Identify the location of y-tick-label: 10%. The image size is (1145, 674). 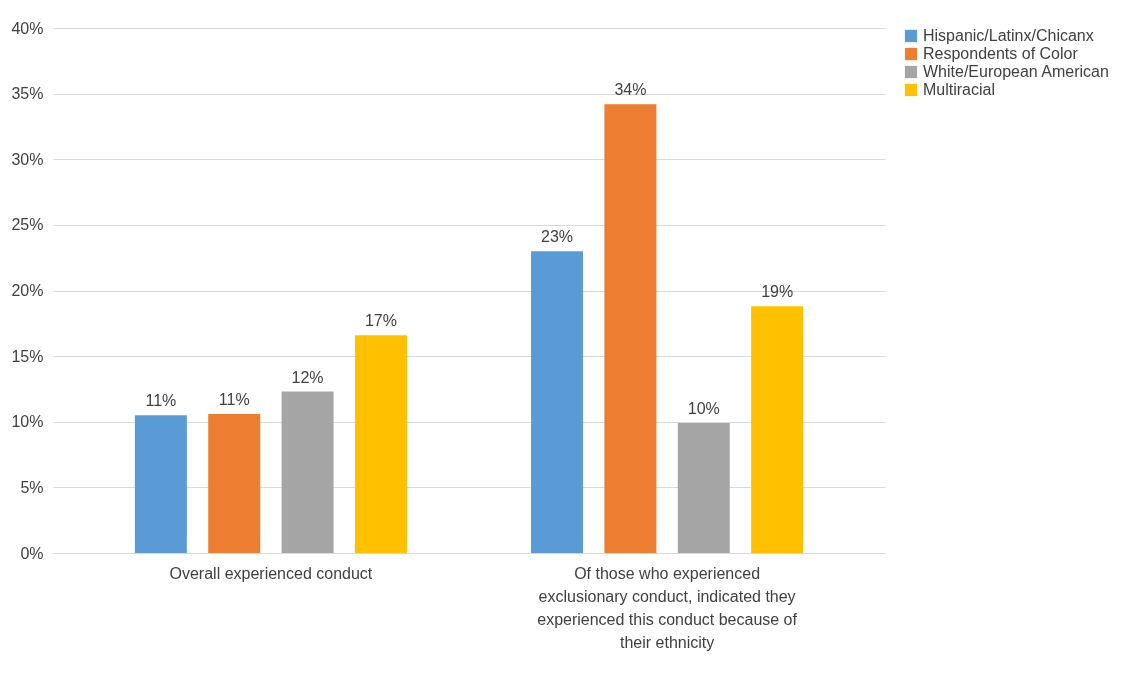
(27, 422).